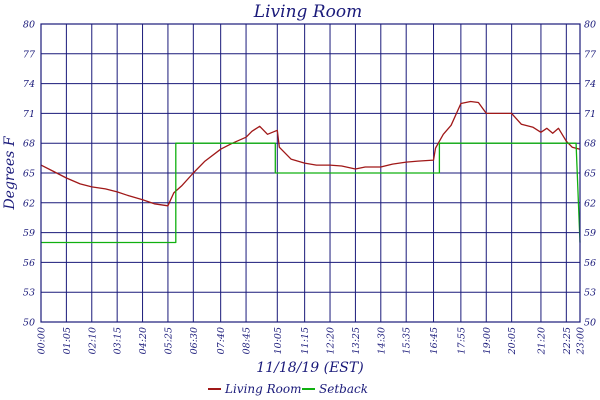 Image resolution: width=600 pixels, height=400 pixels. Describe the element at coordinates (590, 323) in the screenshot. I see `y-tick-label-right: 50` at that location.